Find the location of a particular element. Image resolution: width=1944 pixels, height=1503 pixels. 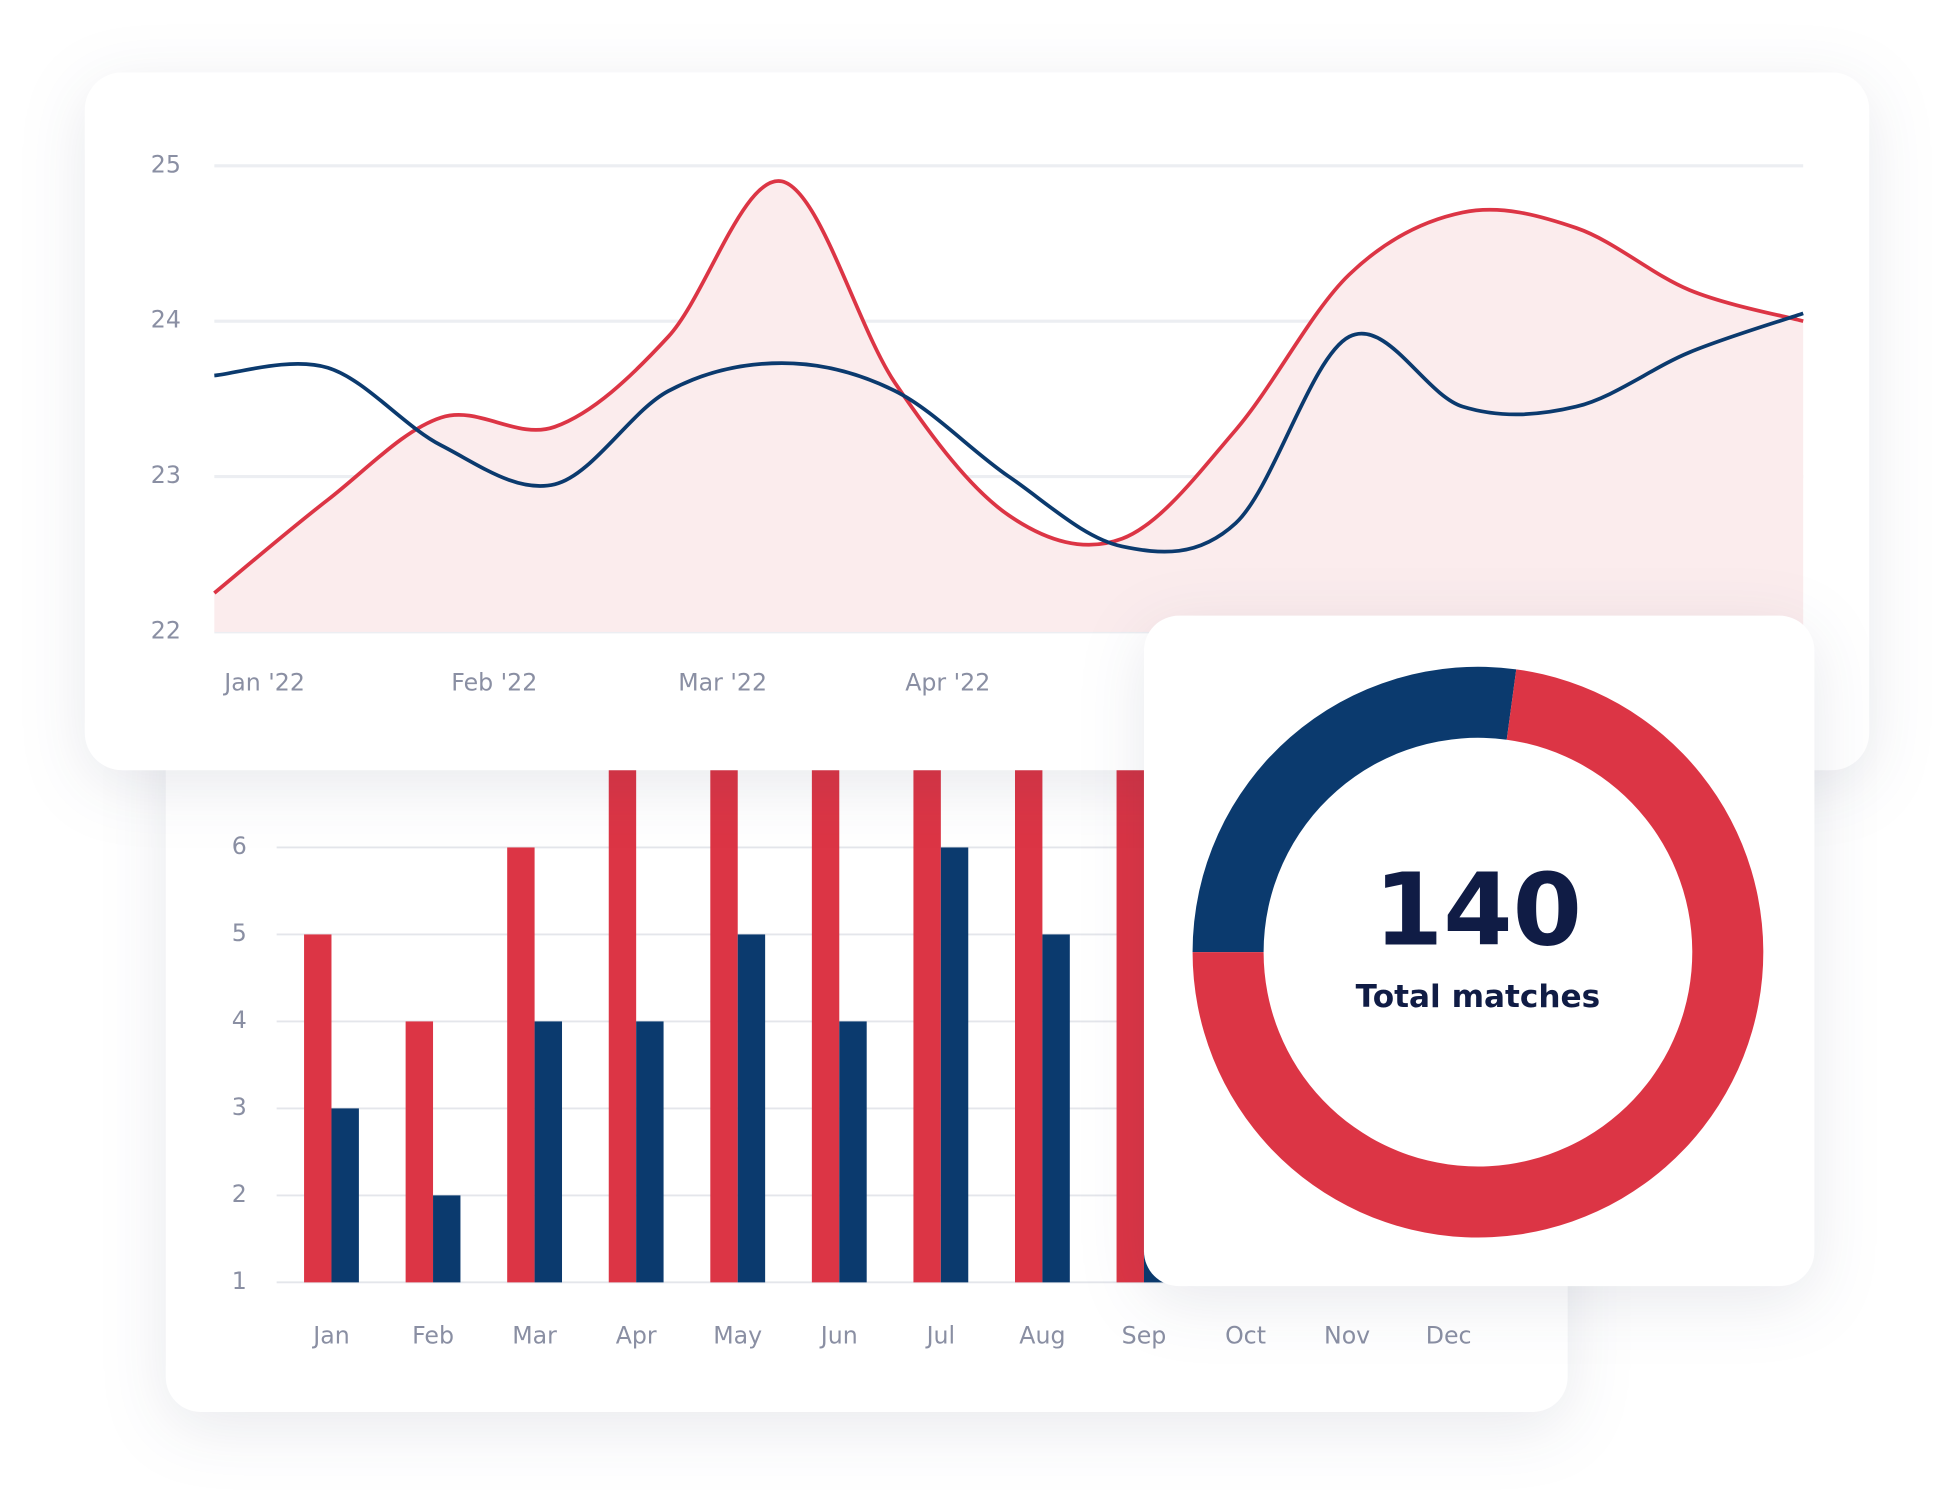

y-tick-label: 1 is located at coordinates (239, 1281).